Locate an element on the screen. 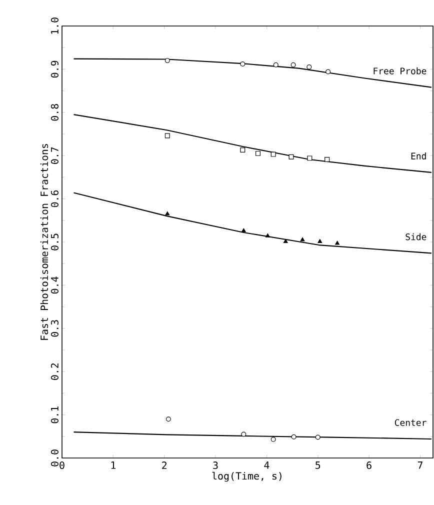  y-axis-title: Fast Photoisomerization Fractions is located at coordinates (44, 242).